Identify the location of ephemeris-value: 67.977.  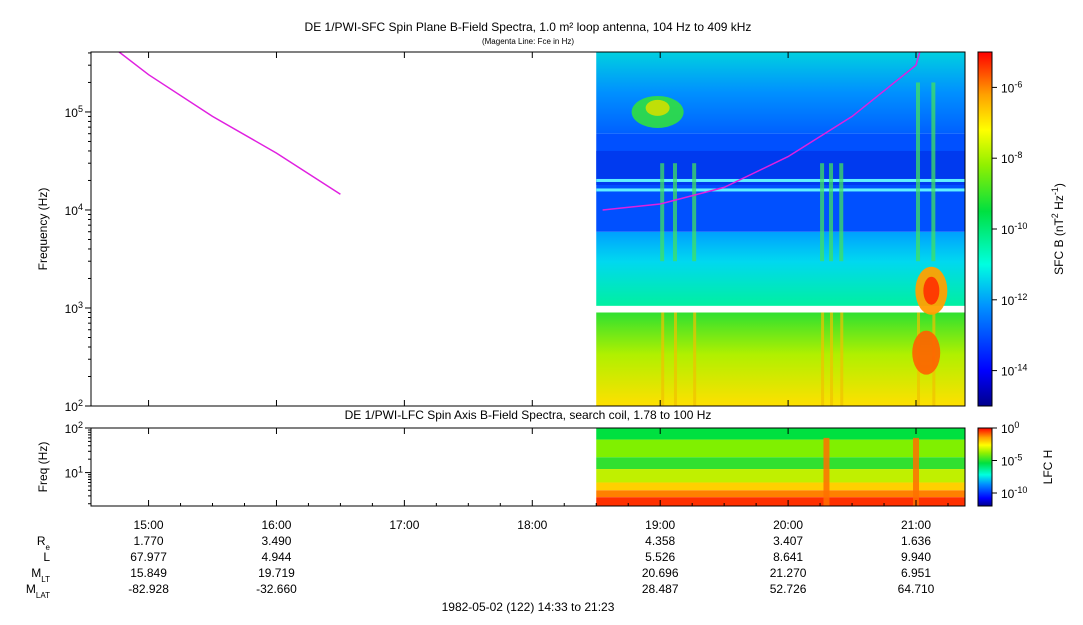
(148, 557).